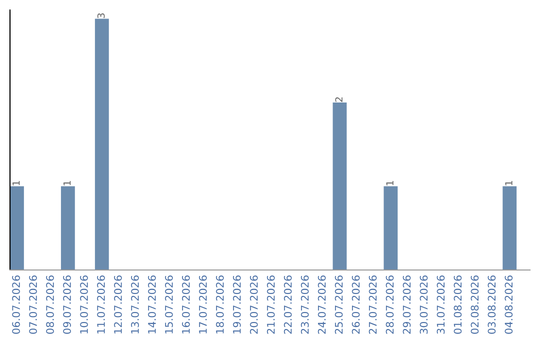 Image resolution: width=540 pixels, height=340 pixels. What do you see at coordinates (406, 305) in the screenshot?
I see `x-tick-label: 29.07.2026` at bounding box center [406, 305].